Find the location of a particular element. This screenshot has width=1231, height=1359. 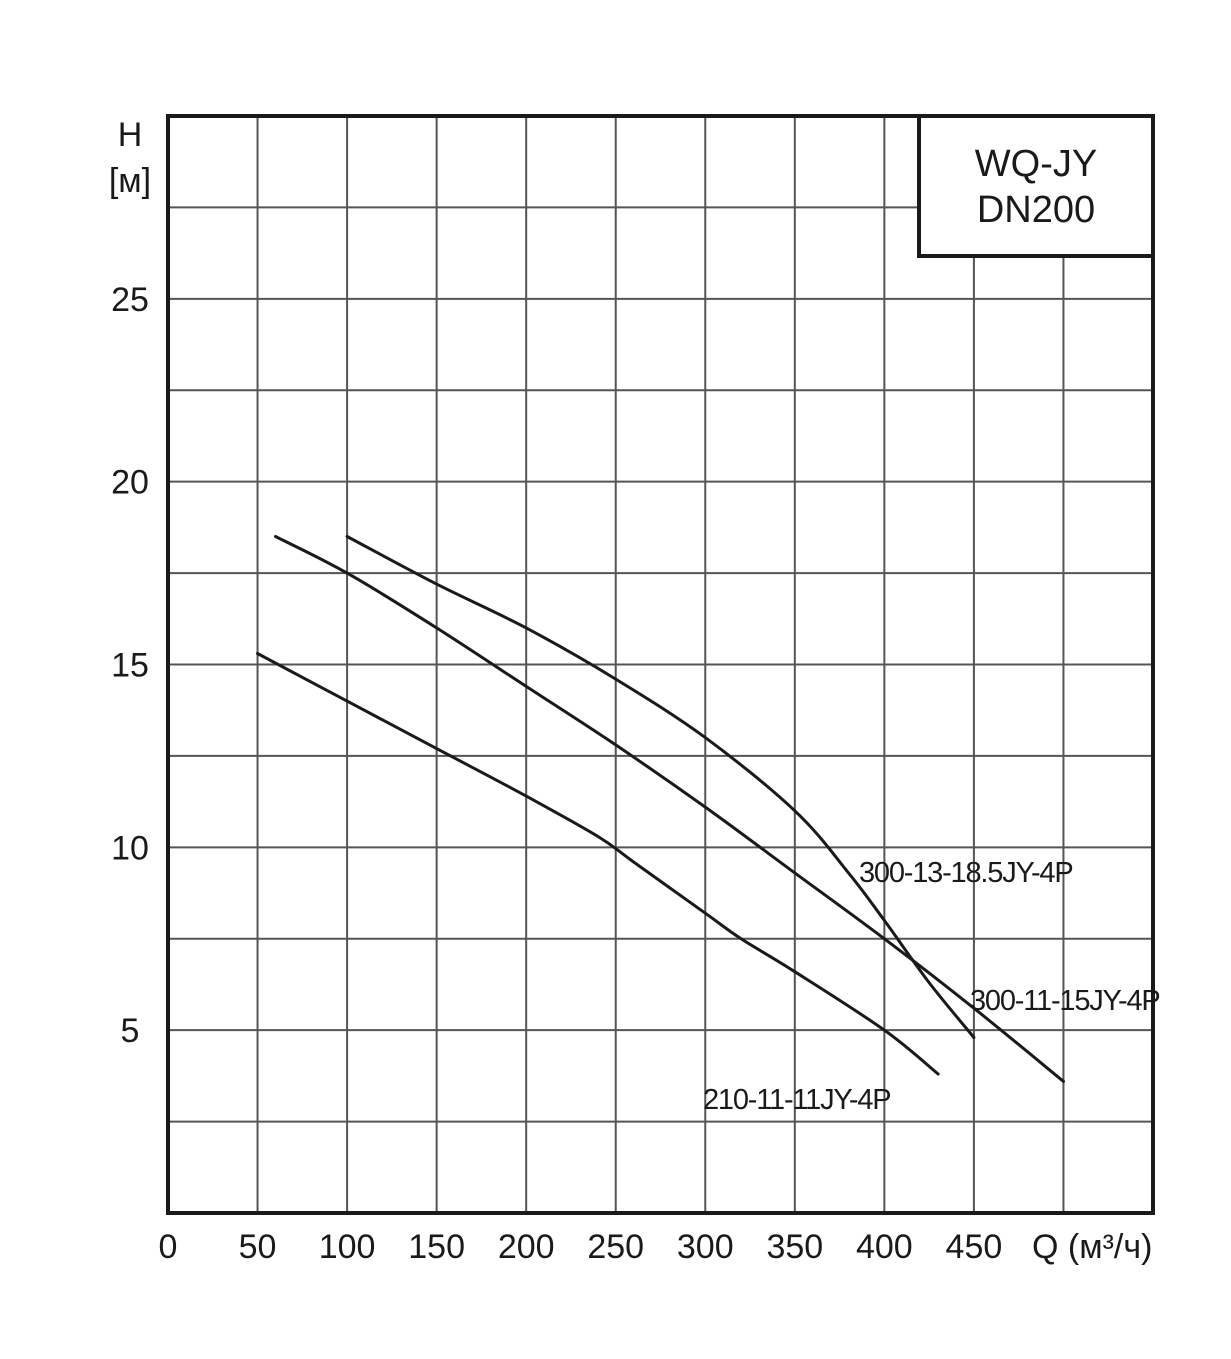

series-label-210-11: 210-11-11JY-4P is located at coordinates (796, 1100).